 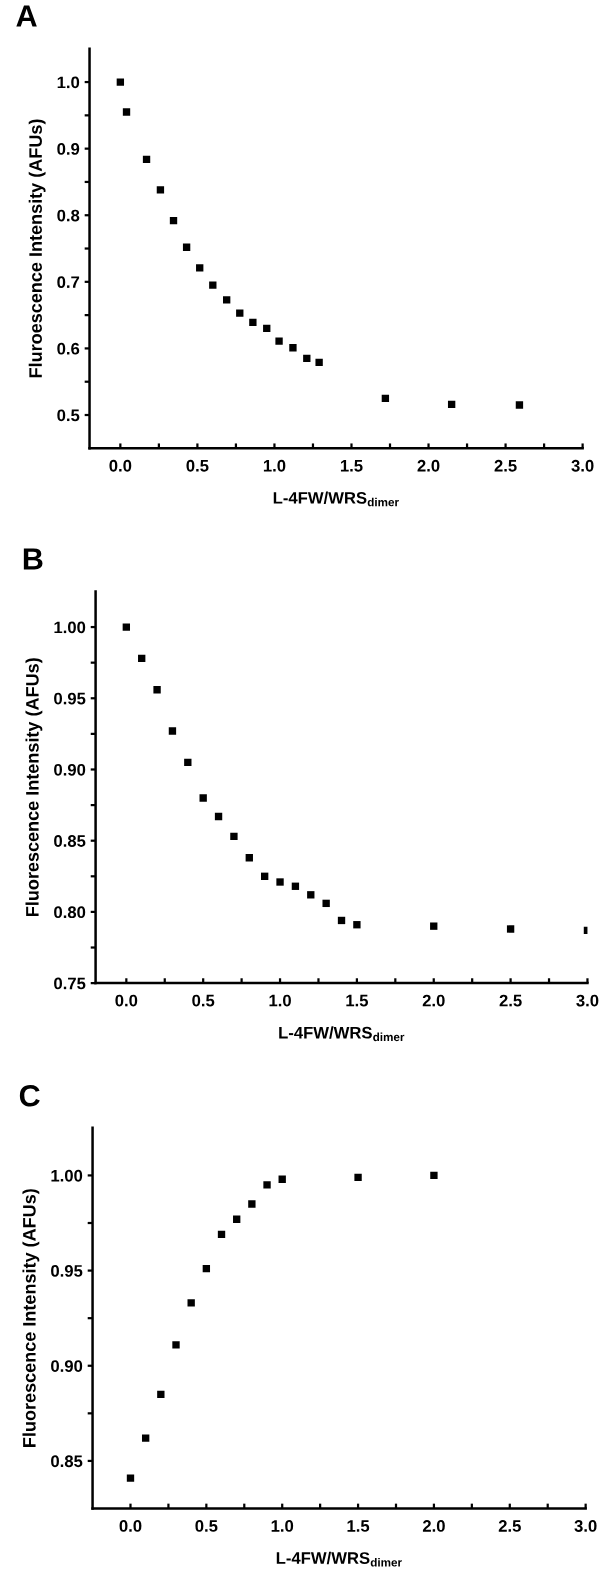 What do you see at coordinates (37, 248) in the screenshot?
I see `y-axis-title: Fluroescence Intensity (AFUs)` at bounding box center [37, 248].